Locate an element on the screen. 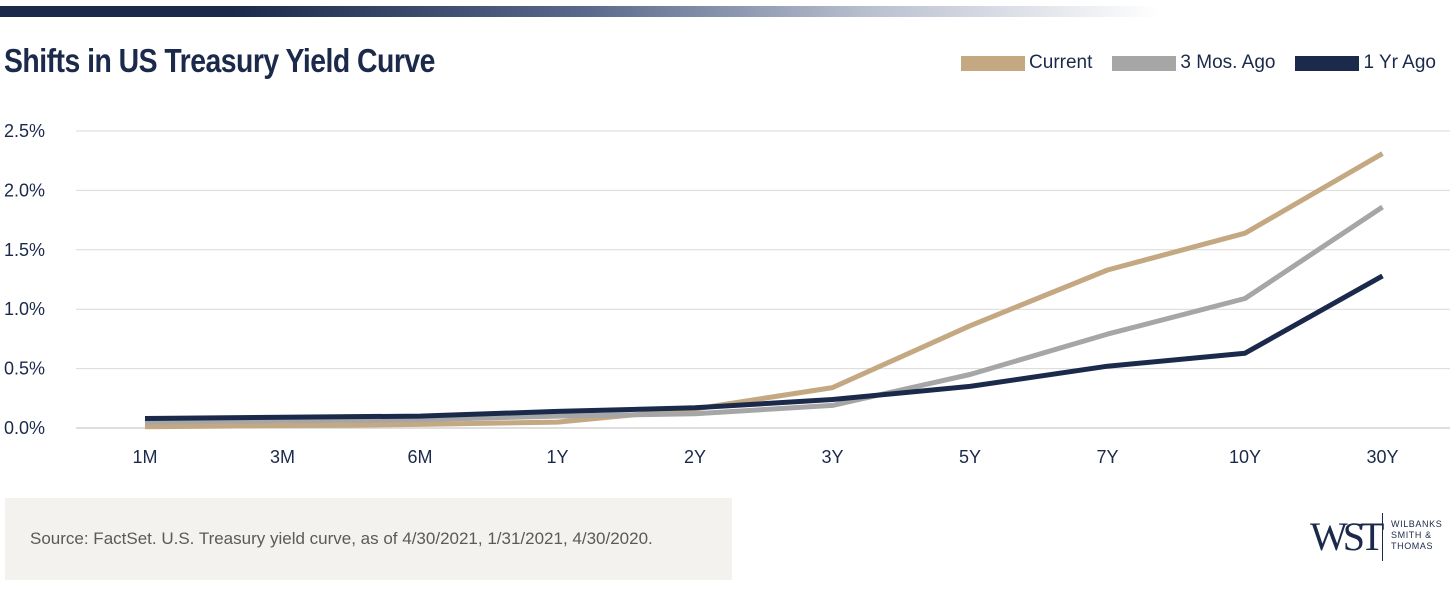  legend-item-1-yr-ago: 1 Yr Ago is located at coordinates (1365, 63).